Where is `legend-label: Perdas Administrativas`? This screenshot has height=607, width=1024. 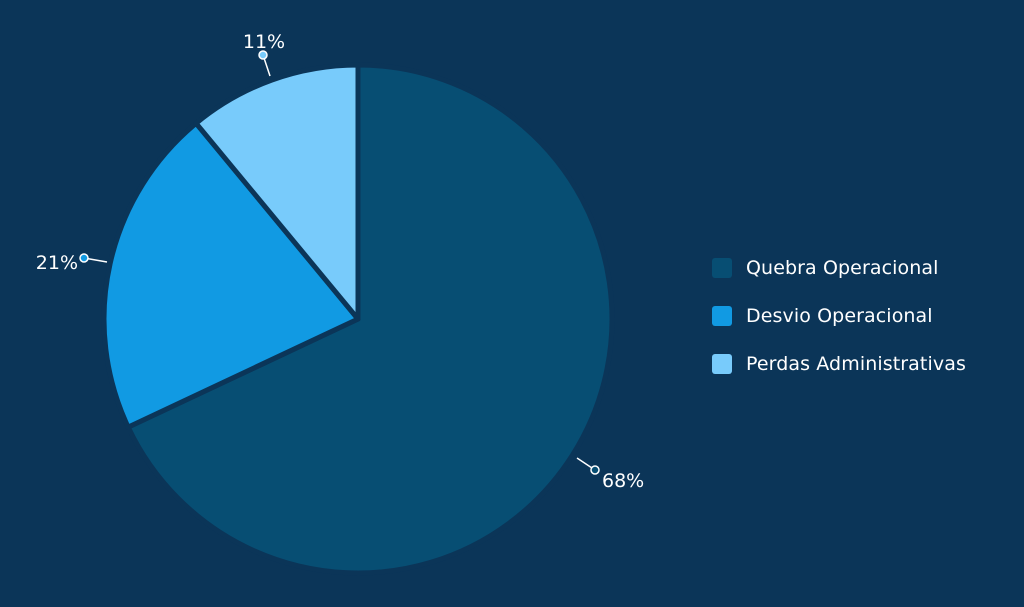 legend-label: Perdas Administrativas is located at coordinates (856, 364).